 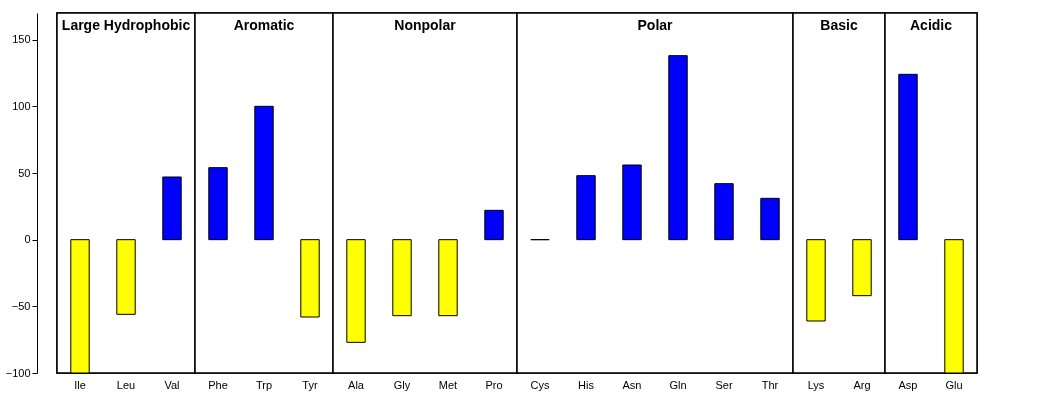 What do you see at coordinates (908, 384) in the screenshot?
I see `x-tick-label: Asp` at bounding box center [908, 384].